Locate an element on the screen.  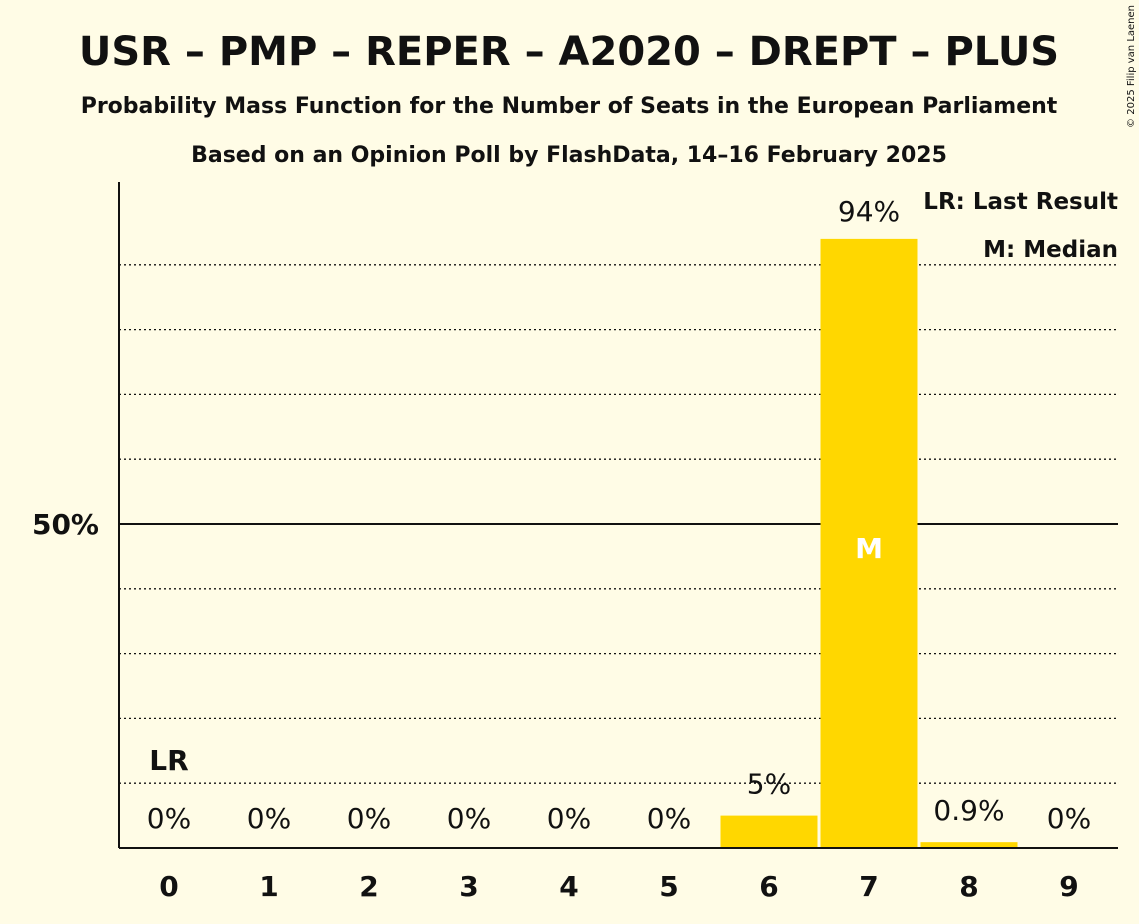
x-tick-label: 7 is located at coordinates (868, 886).